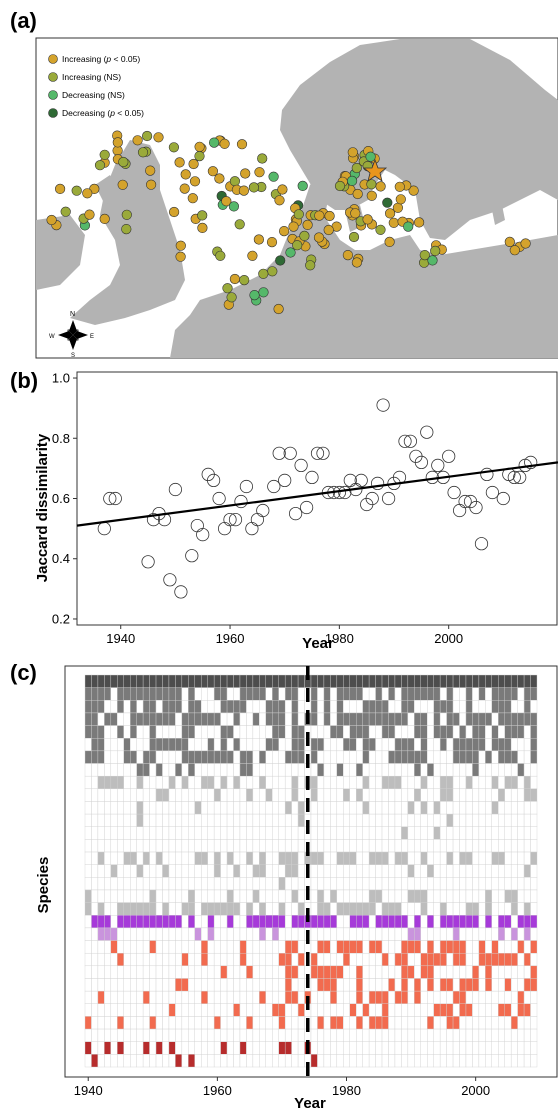 This screenshot has height=1115, width=558. Describe the element at coordinates (469, 719) in the screenshot. I see `heat-cell-r3-c59` at that location.